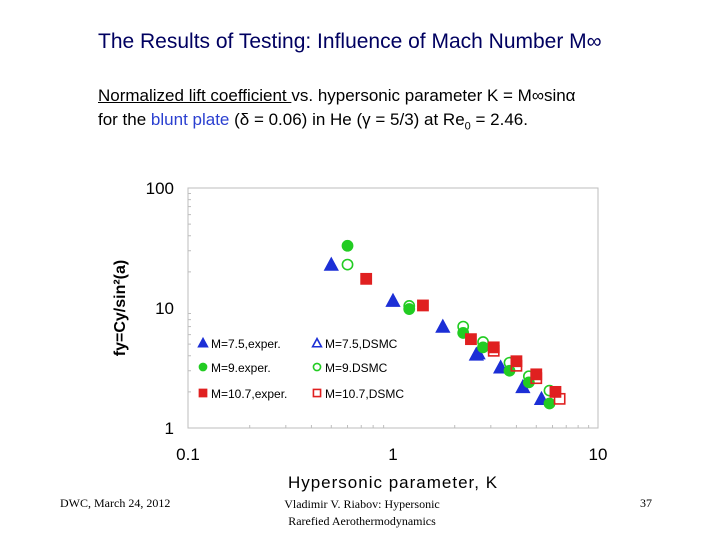 This screenshot has height=540, width=720. What do you see at coordinates (188, 454) in the screenshot?
I see `x-tick-label: 0.1` at bounding box center [188, 454].